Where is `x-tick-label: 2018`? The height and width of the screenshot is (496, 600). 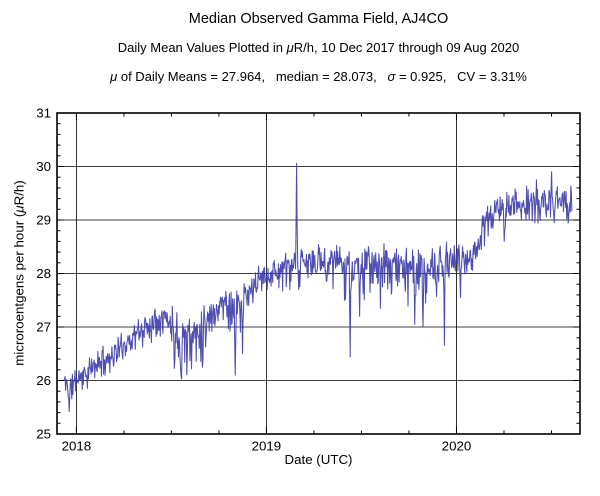 x-tick-label: 2018 is located at coordinates (77, 446).